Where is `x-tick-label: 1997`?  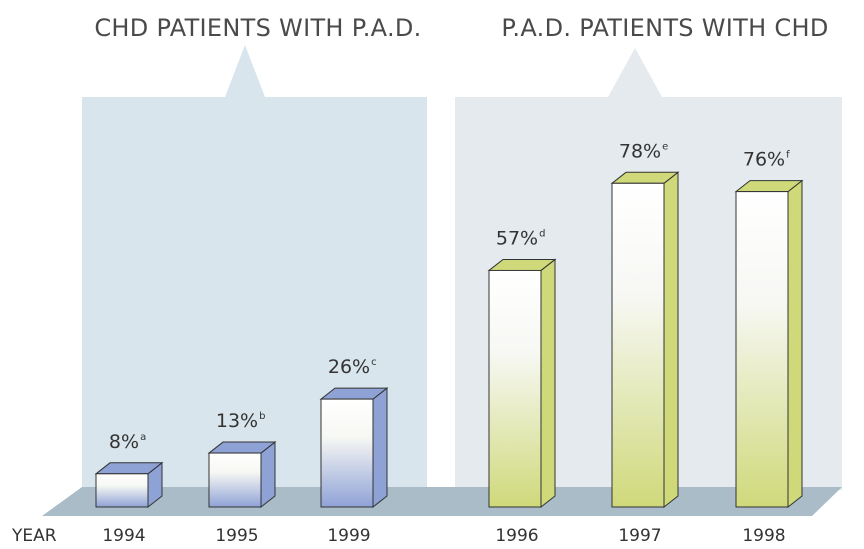 x-tick-label: 1997 is located at coordinates (639, 536).